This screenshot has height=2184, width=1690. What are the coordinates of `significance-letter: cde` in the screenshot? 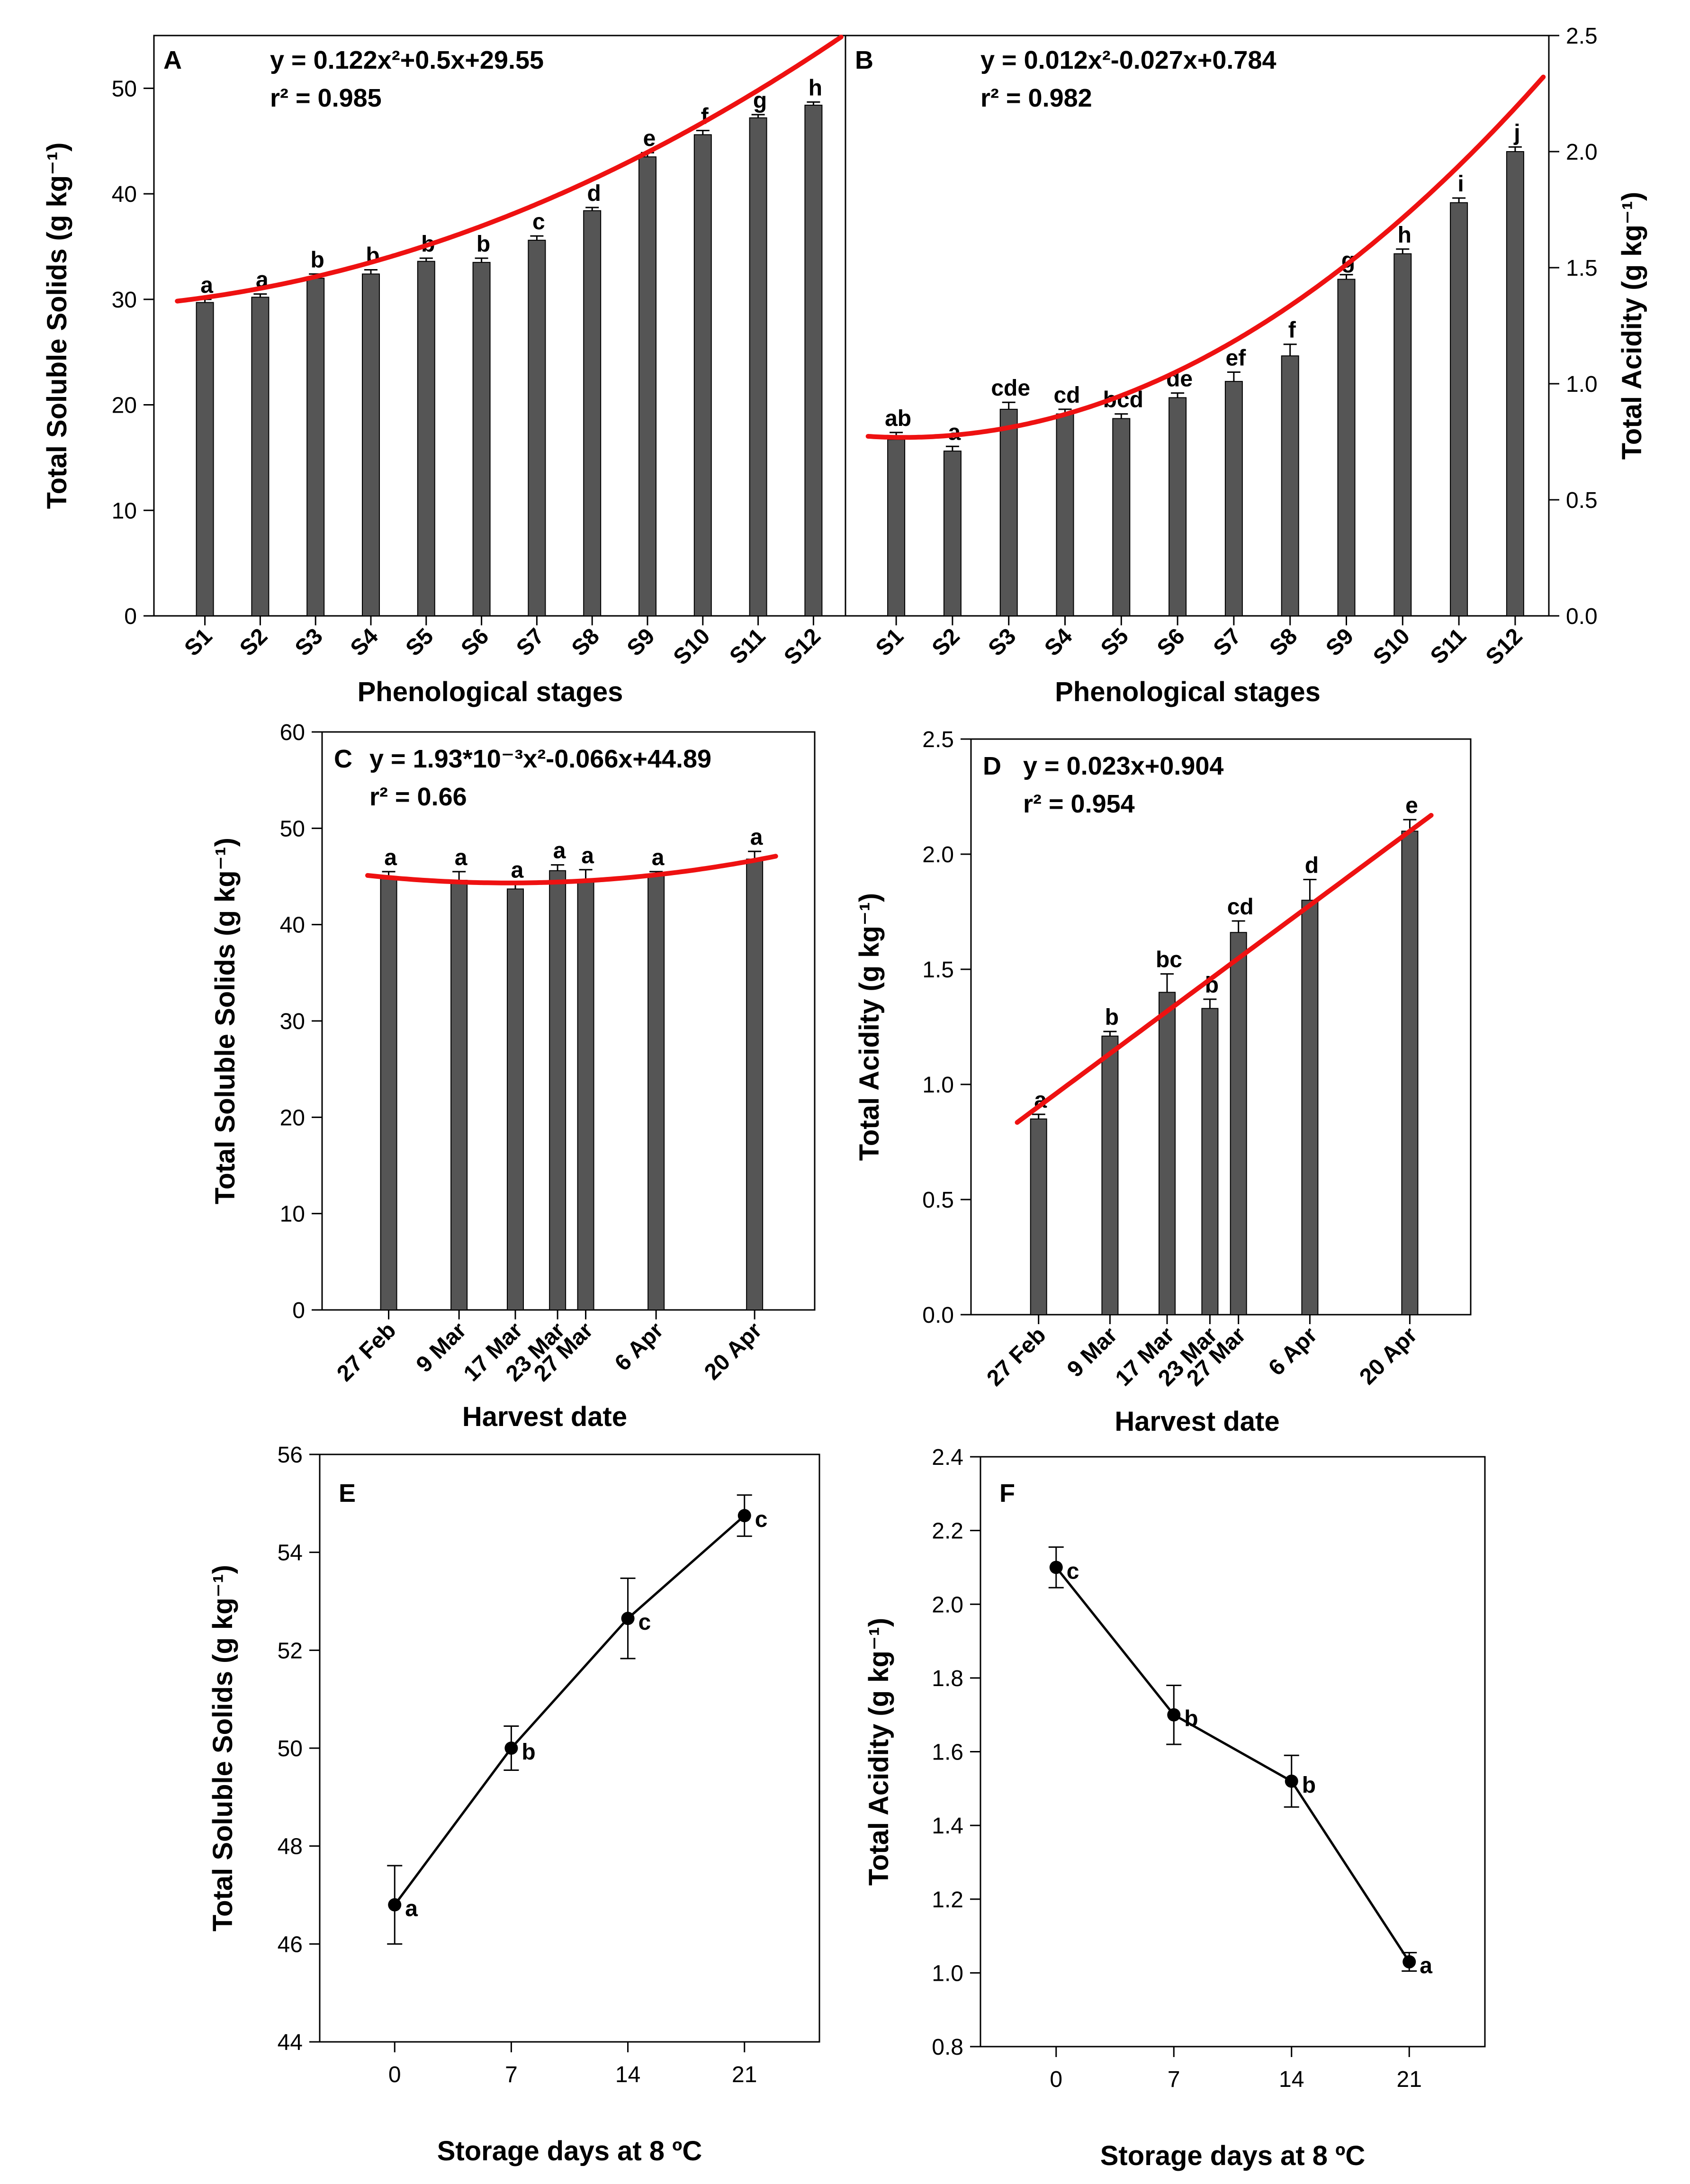 It's located at (1010, 388).